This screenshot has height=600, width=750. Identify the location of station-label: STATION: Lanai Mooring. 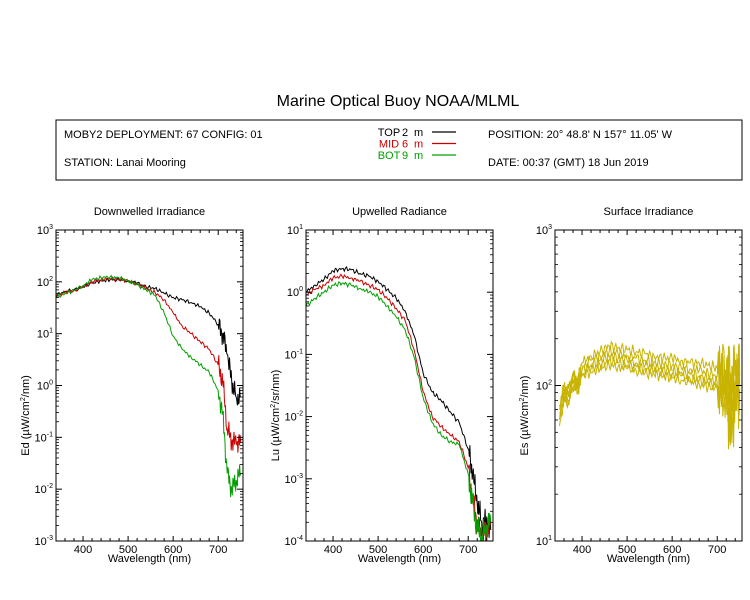
(125, 163).